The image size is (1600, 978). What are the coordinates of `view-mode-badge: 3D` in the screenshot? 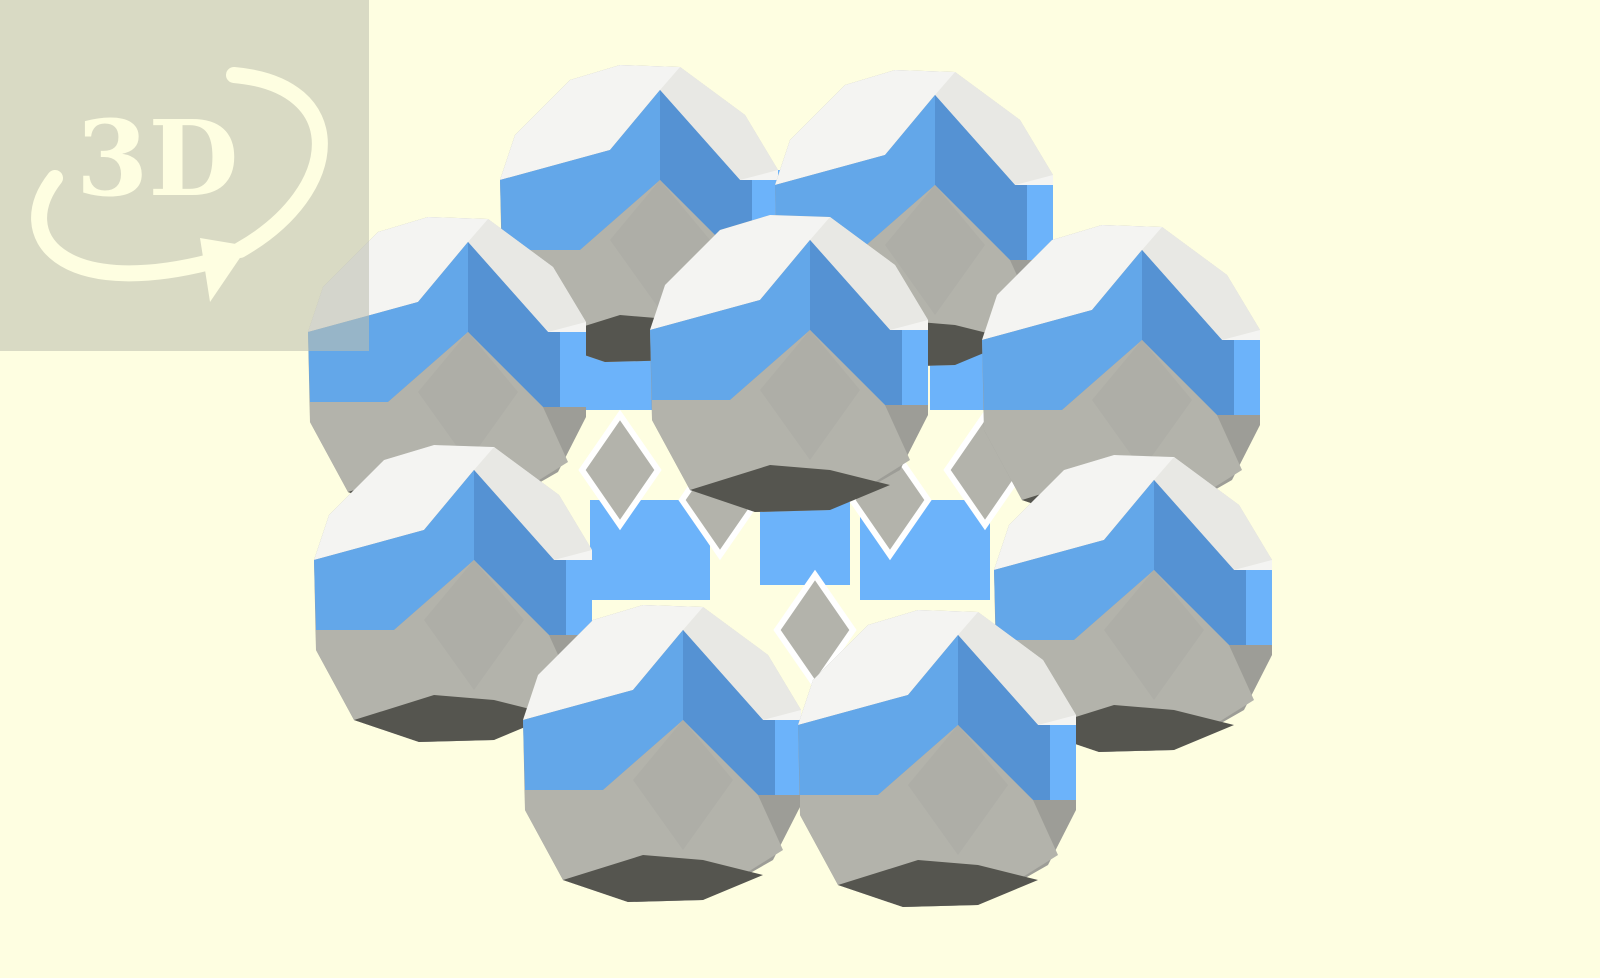 It's located at (184, 175).